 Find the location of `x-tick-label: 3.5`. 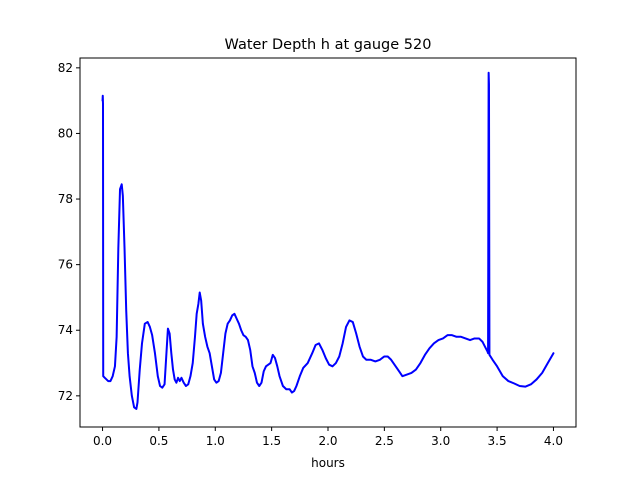

x-tick-label: 3.5 is located at coordinates (497, 441).